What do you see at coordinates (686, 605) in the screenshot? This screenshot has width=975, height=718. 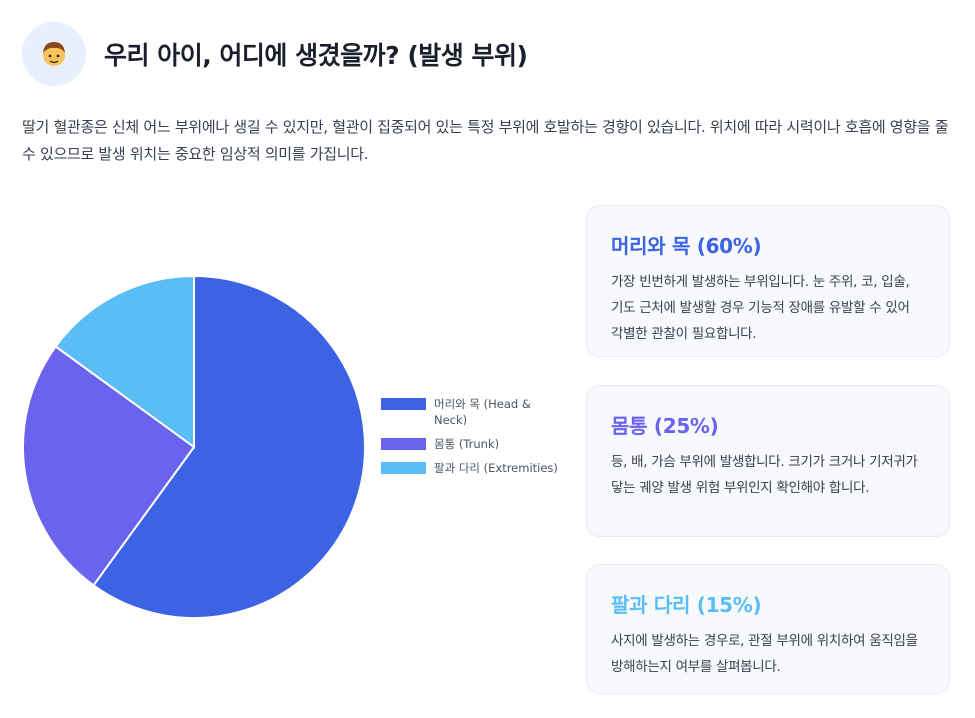 I see `card-title: 팔과 다리 (15%)` at bounding box center [686, 605].